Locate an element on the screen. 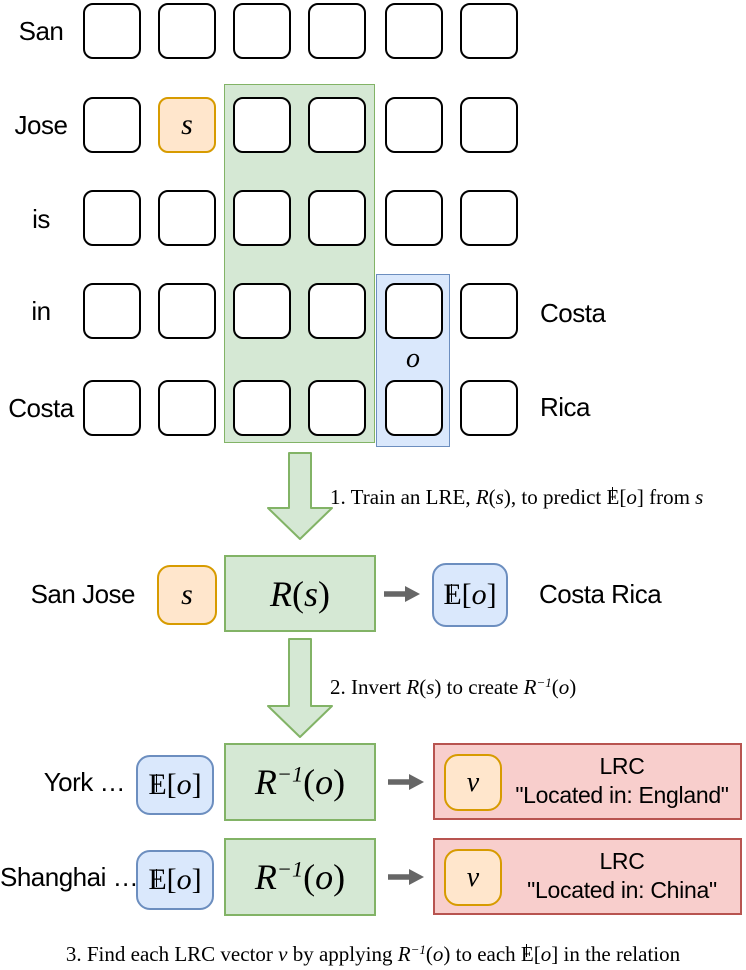  grid-row-label: in is located at coordinates (41, 311).